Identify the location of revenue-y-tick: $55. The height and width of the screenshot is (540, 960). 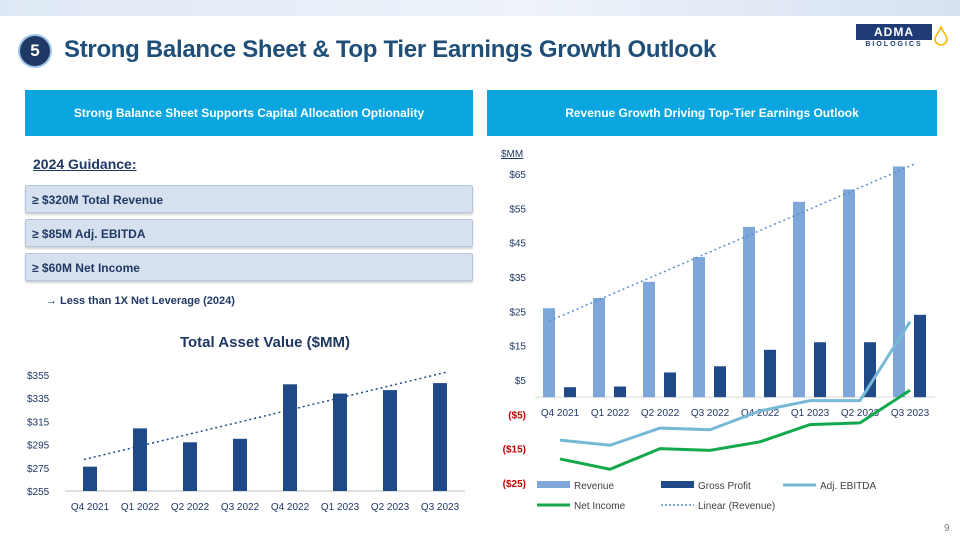
(517, 209).